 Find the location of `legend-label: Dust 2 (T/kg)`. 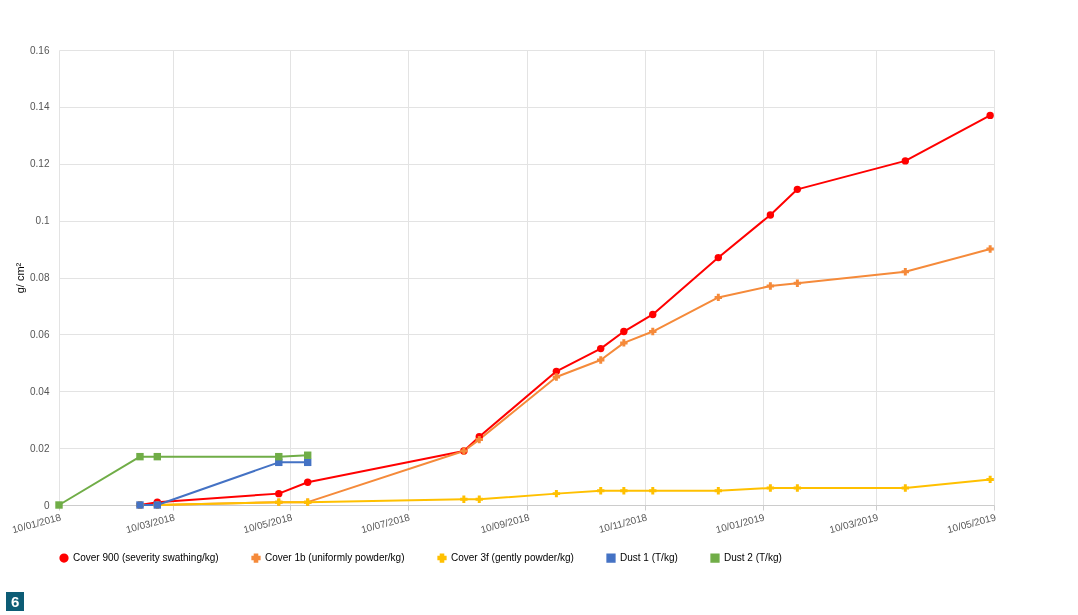

legend-label: Dust 2 (T/kg) is located at coordinates (753, 558).